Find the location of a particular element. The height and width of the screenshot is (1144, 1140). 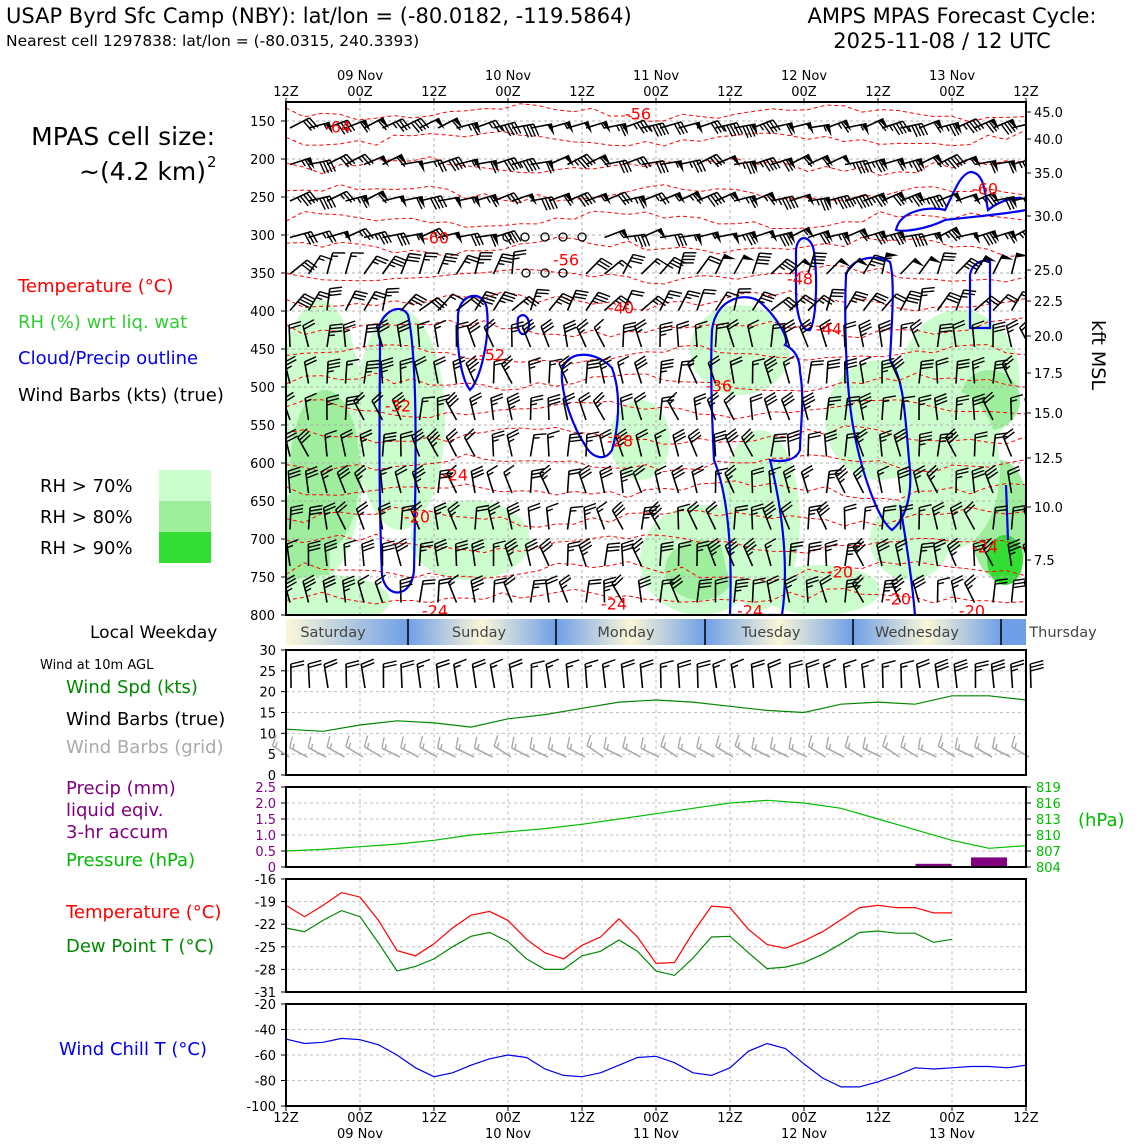

legend-temperature: Temperature (°C) is located at coordinates (95, 286).